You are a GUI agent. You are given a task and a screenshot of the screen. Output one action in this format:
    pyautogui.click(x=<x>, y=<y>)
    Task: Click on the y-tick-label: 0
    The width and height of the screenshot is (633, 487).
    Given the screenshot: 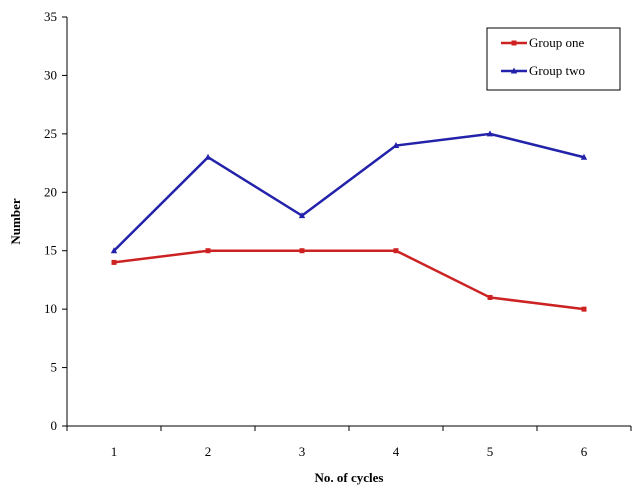 What is the action you would take?
    pyautogui.click(x=54, y=425)
    